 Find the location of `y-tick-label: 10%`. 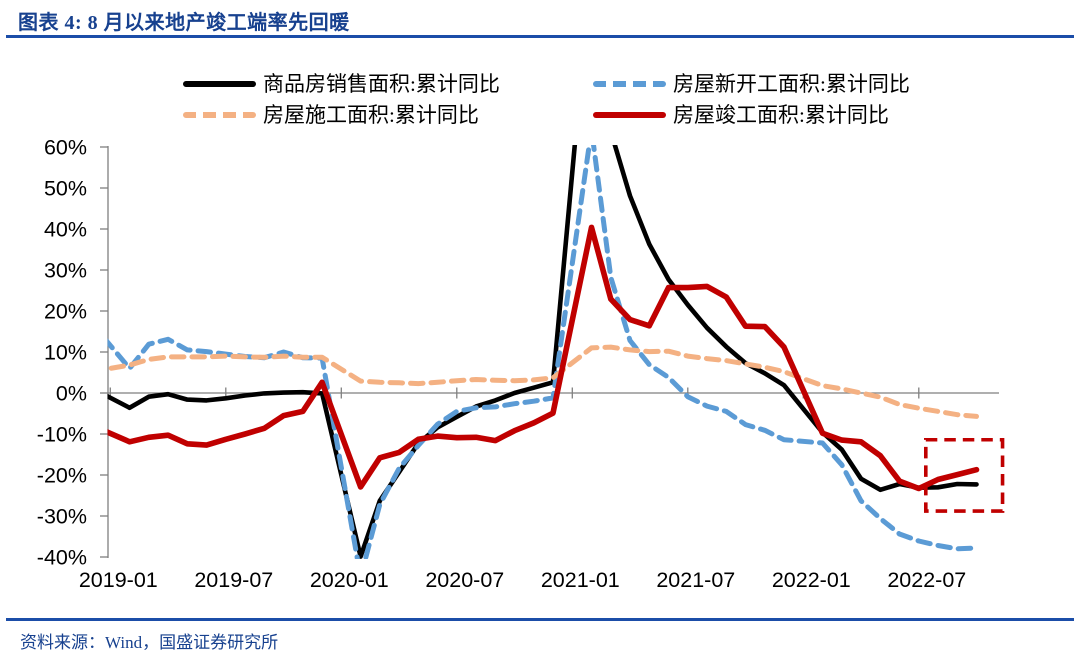

y-tick-label: 10% is located at coordinates (65, 353).